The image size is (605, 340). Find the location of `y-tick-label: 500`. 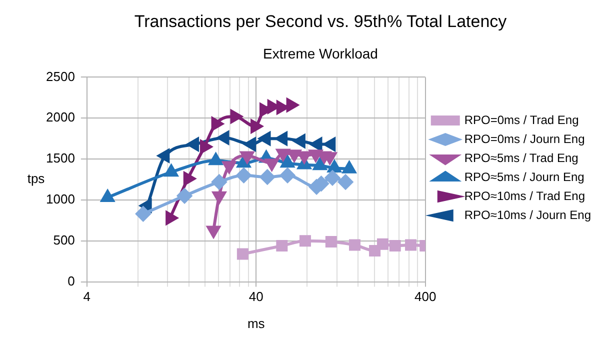

y-tick-label: 500 is located at coordinates (64, 240).